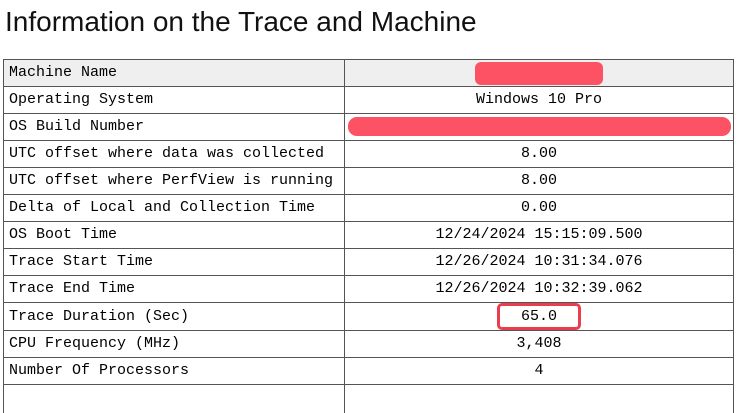 This screenshot has height=413, width=744. I want to click on row-value: 4, so click(539, 371).